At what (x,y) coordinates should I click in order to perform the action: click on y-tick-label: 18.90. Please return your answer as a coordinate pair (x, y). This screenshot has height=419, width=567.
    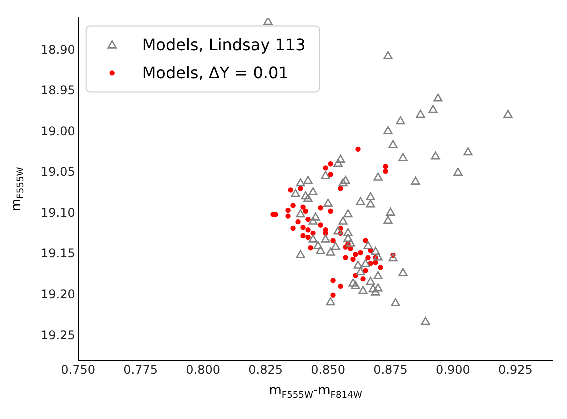
    Looking at the image, I should click on (58, 49).